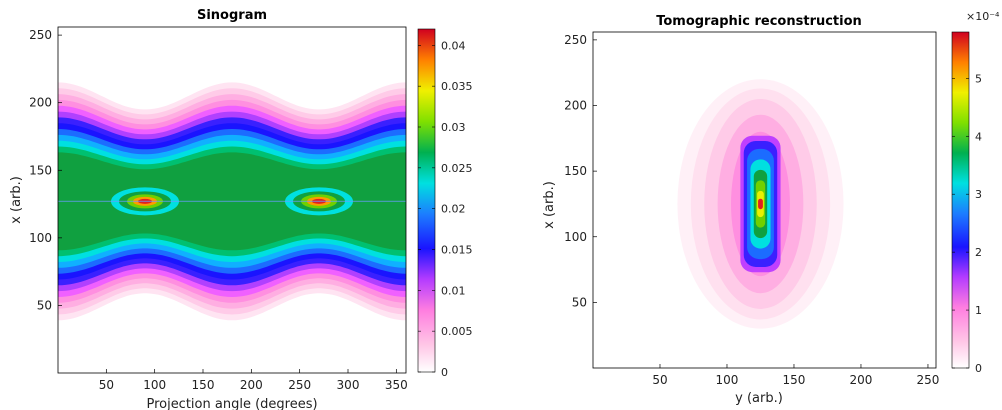 Image resolution: width=1002 pixels, height=410 pixels. I want to click on sinogram-colorbar-ticks: 0 0.005 0.01 0.015 0.02 0.025 0.03 0.035 0.04, so click(445, 209).